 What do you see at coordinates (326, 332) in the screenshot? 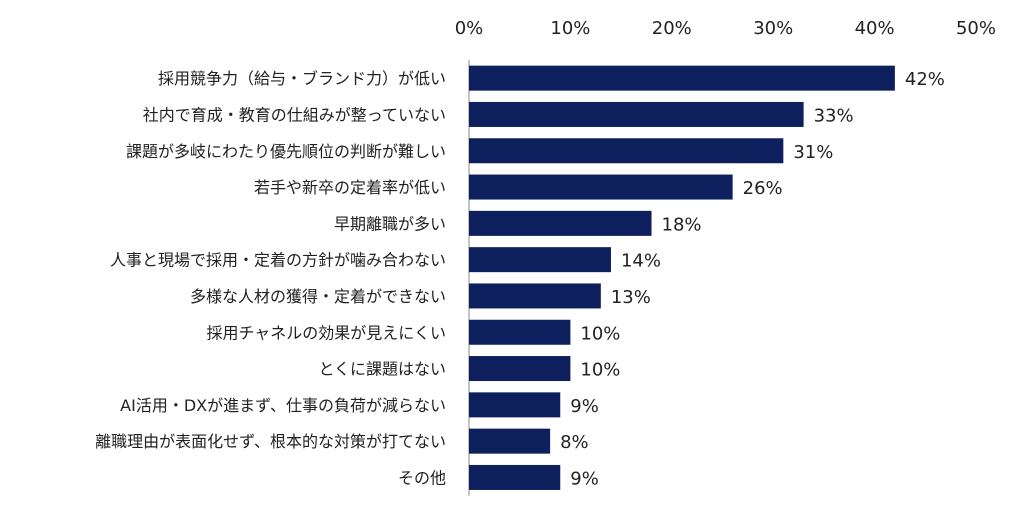
I see `category-label: 採用チャネルの効果が見えにくい` at bounding box center [326, 332].